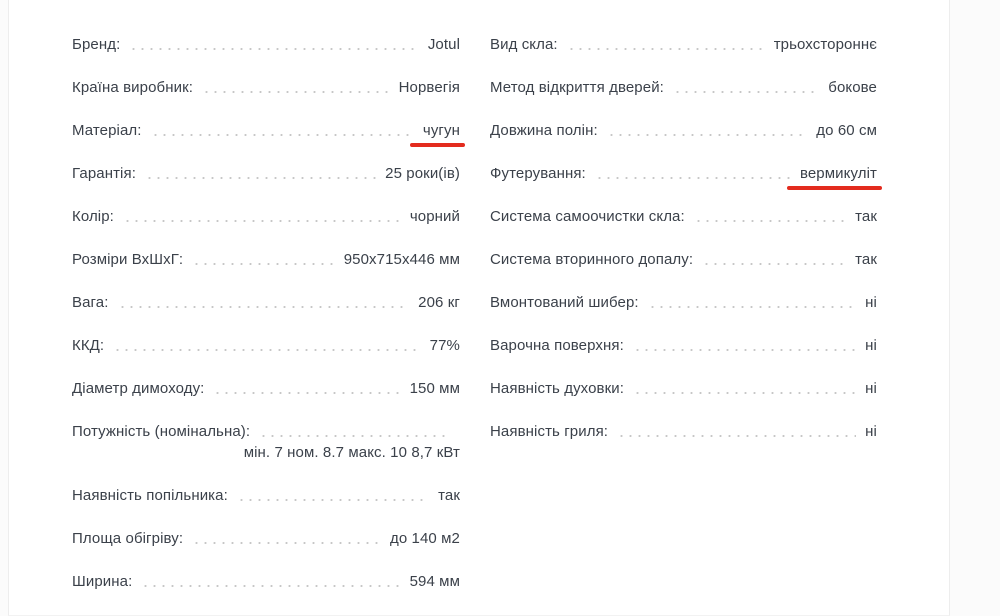 Image resolution: width=1000 pixels, height=616 pixels. What do you see at coordinates (443, 44) in the screenshot?
I see `spec-value: Jotul` at bounding box center [443, 44].